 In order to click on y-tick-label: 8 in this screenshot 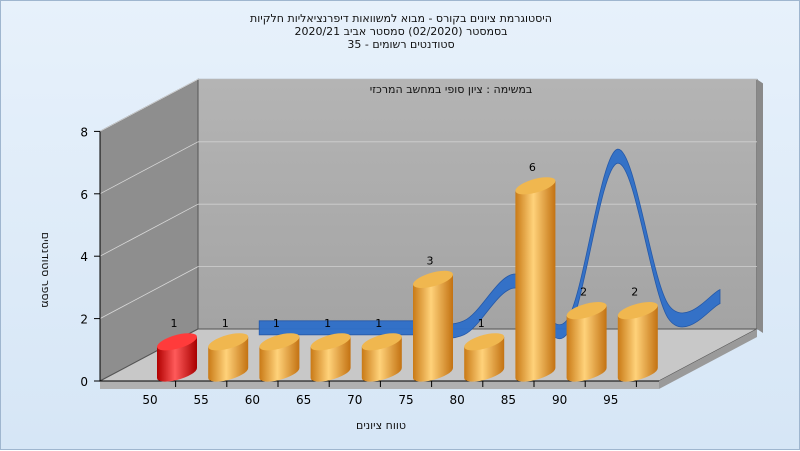, I will do `click(84, 132)`.